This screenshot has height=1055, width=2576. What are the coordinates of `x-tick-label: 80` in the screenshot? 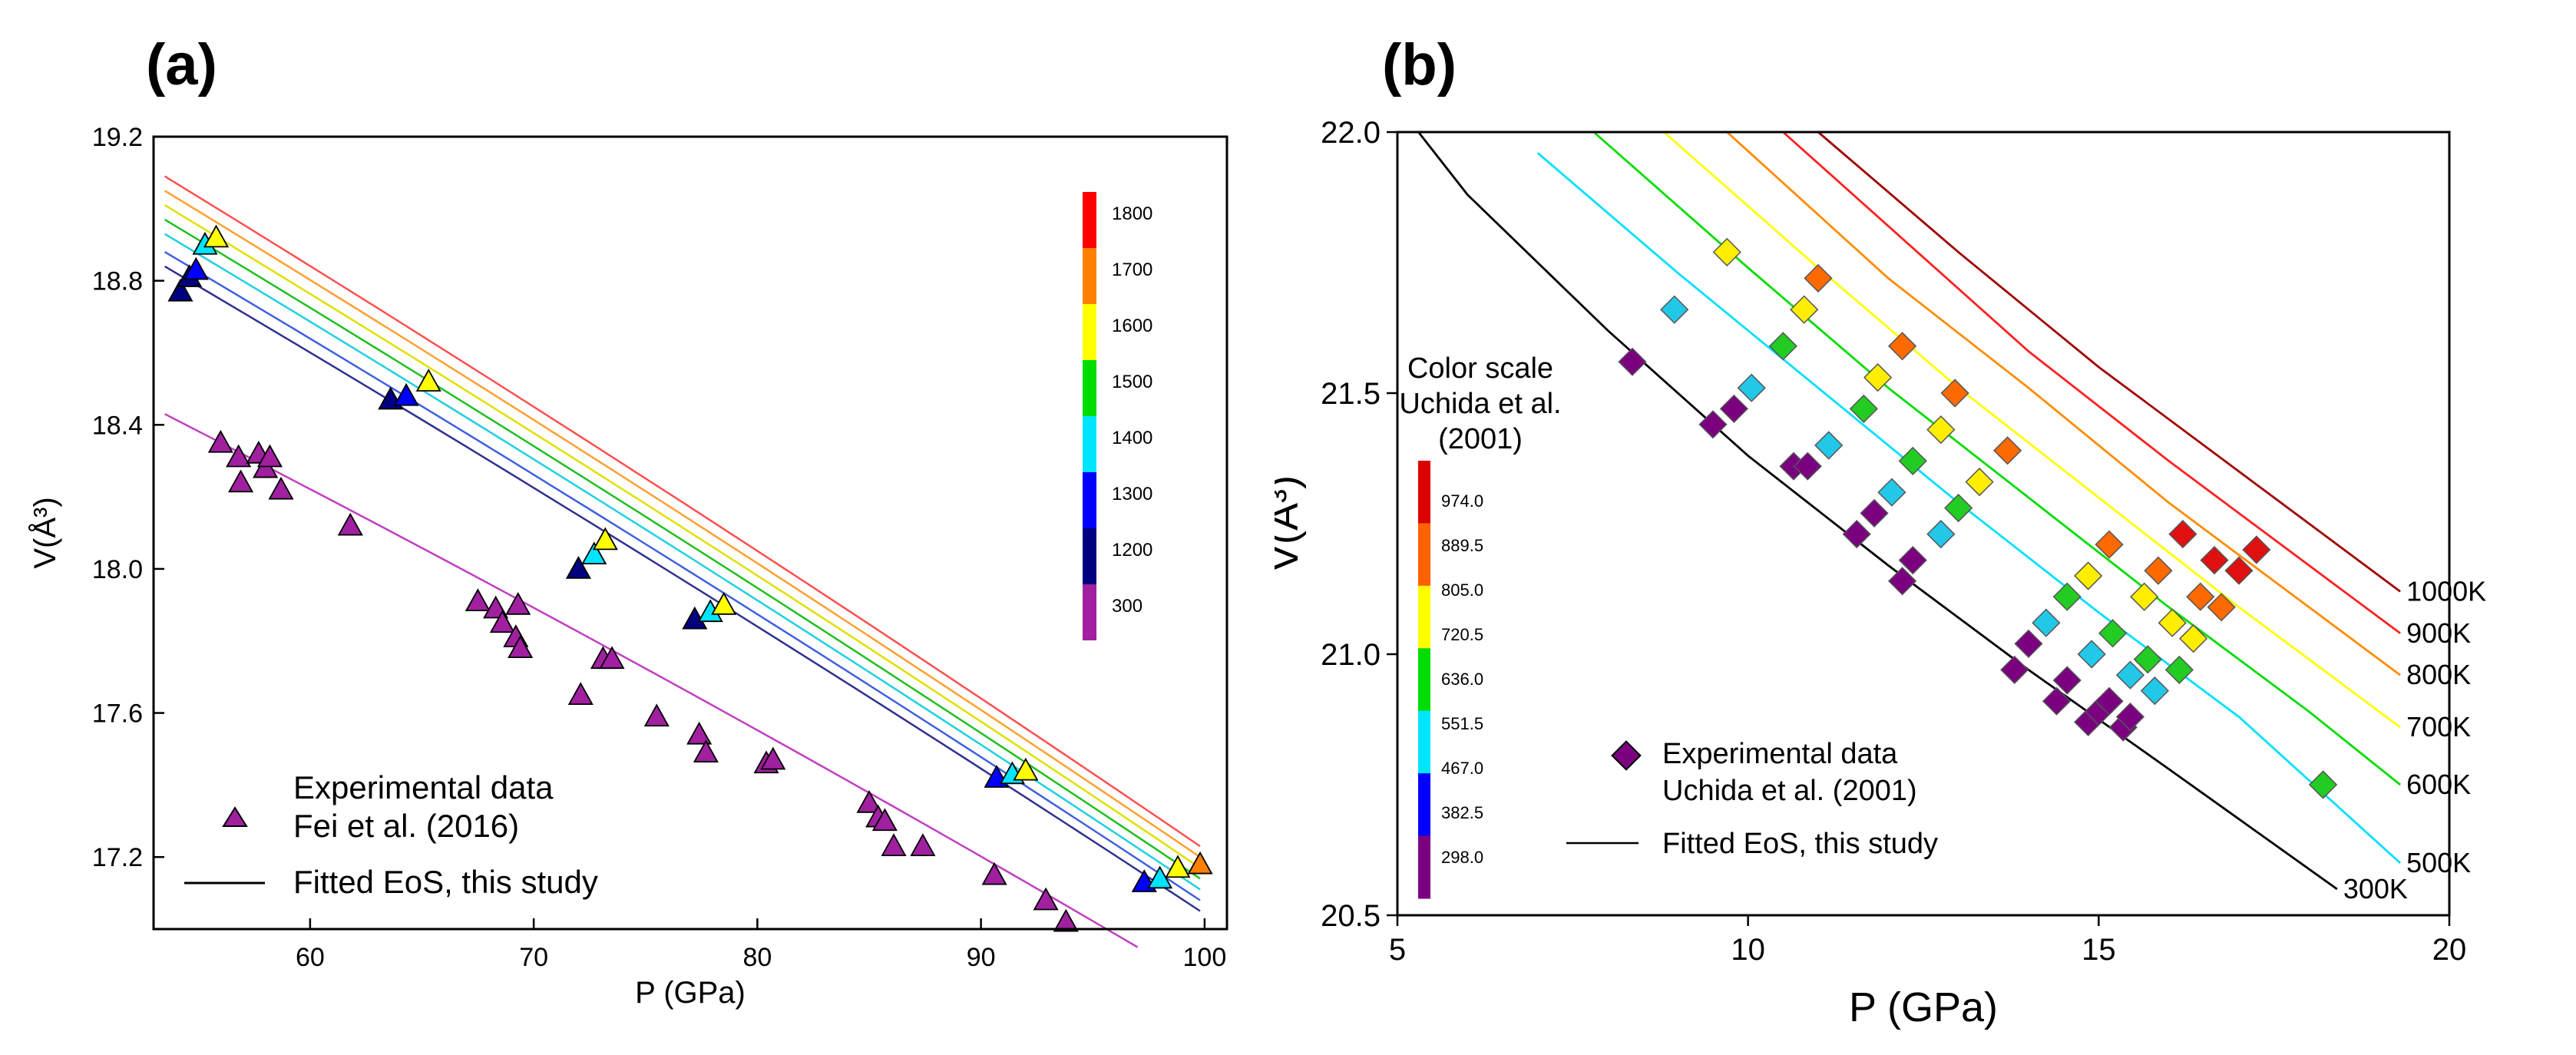 It's located at (757, 957).